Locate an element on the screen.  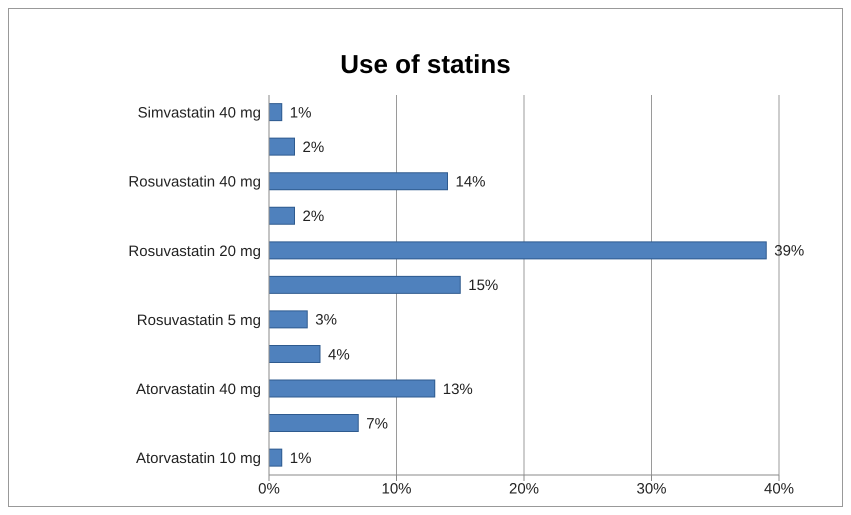
data-label: 15% is located at coordinates (483, 285).